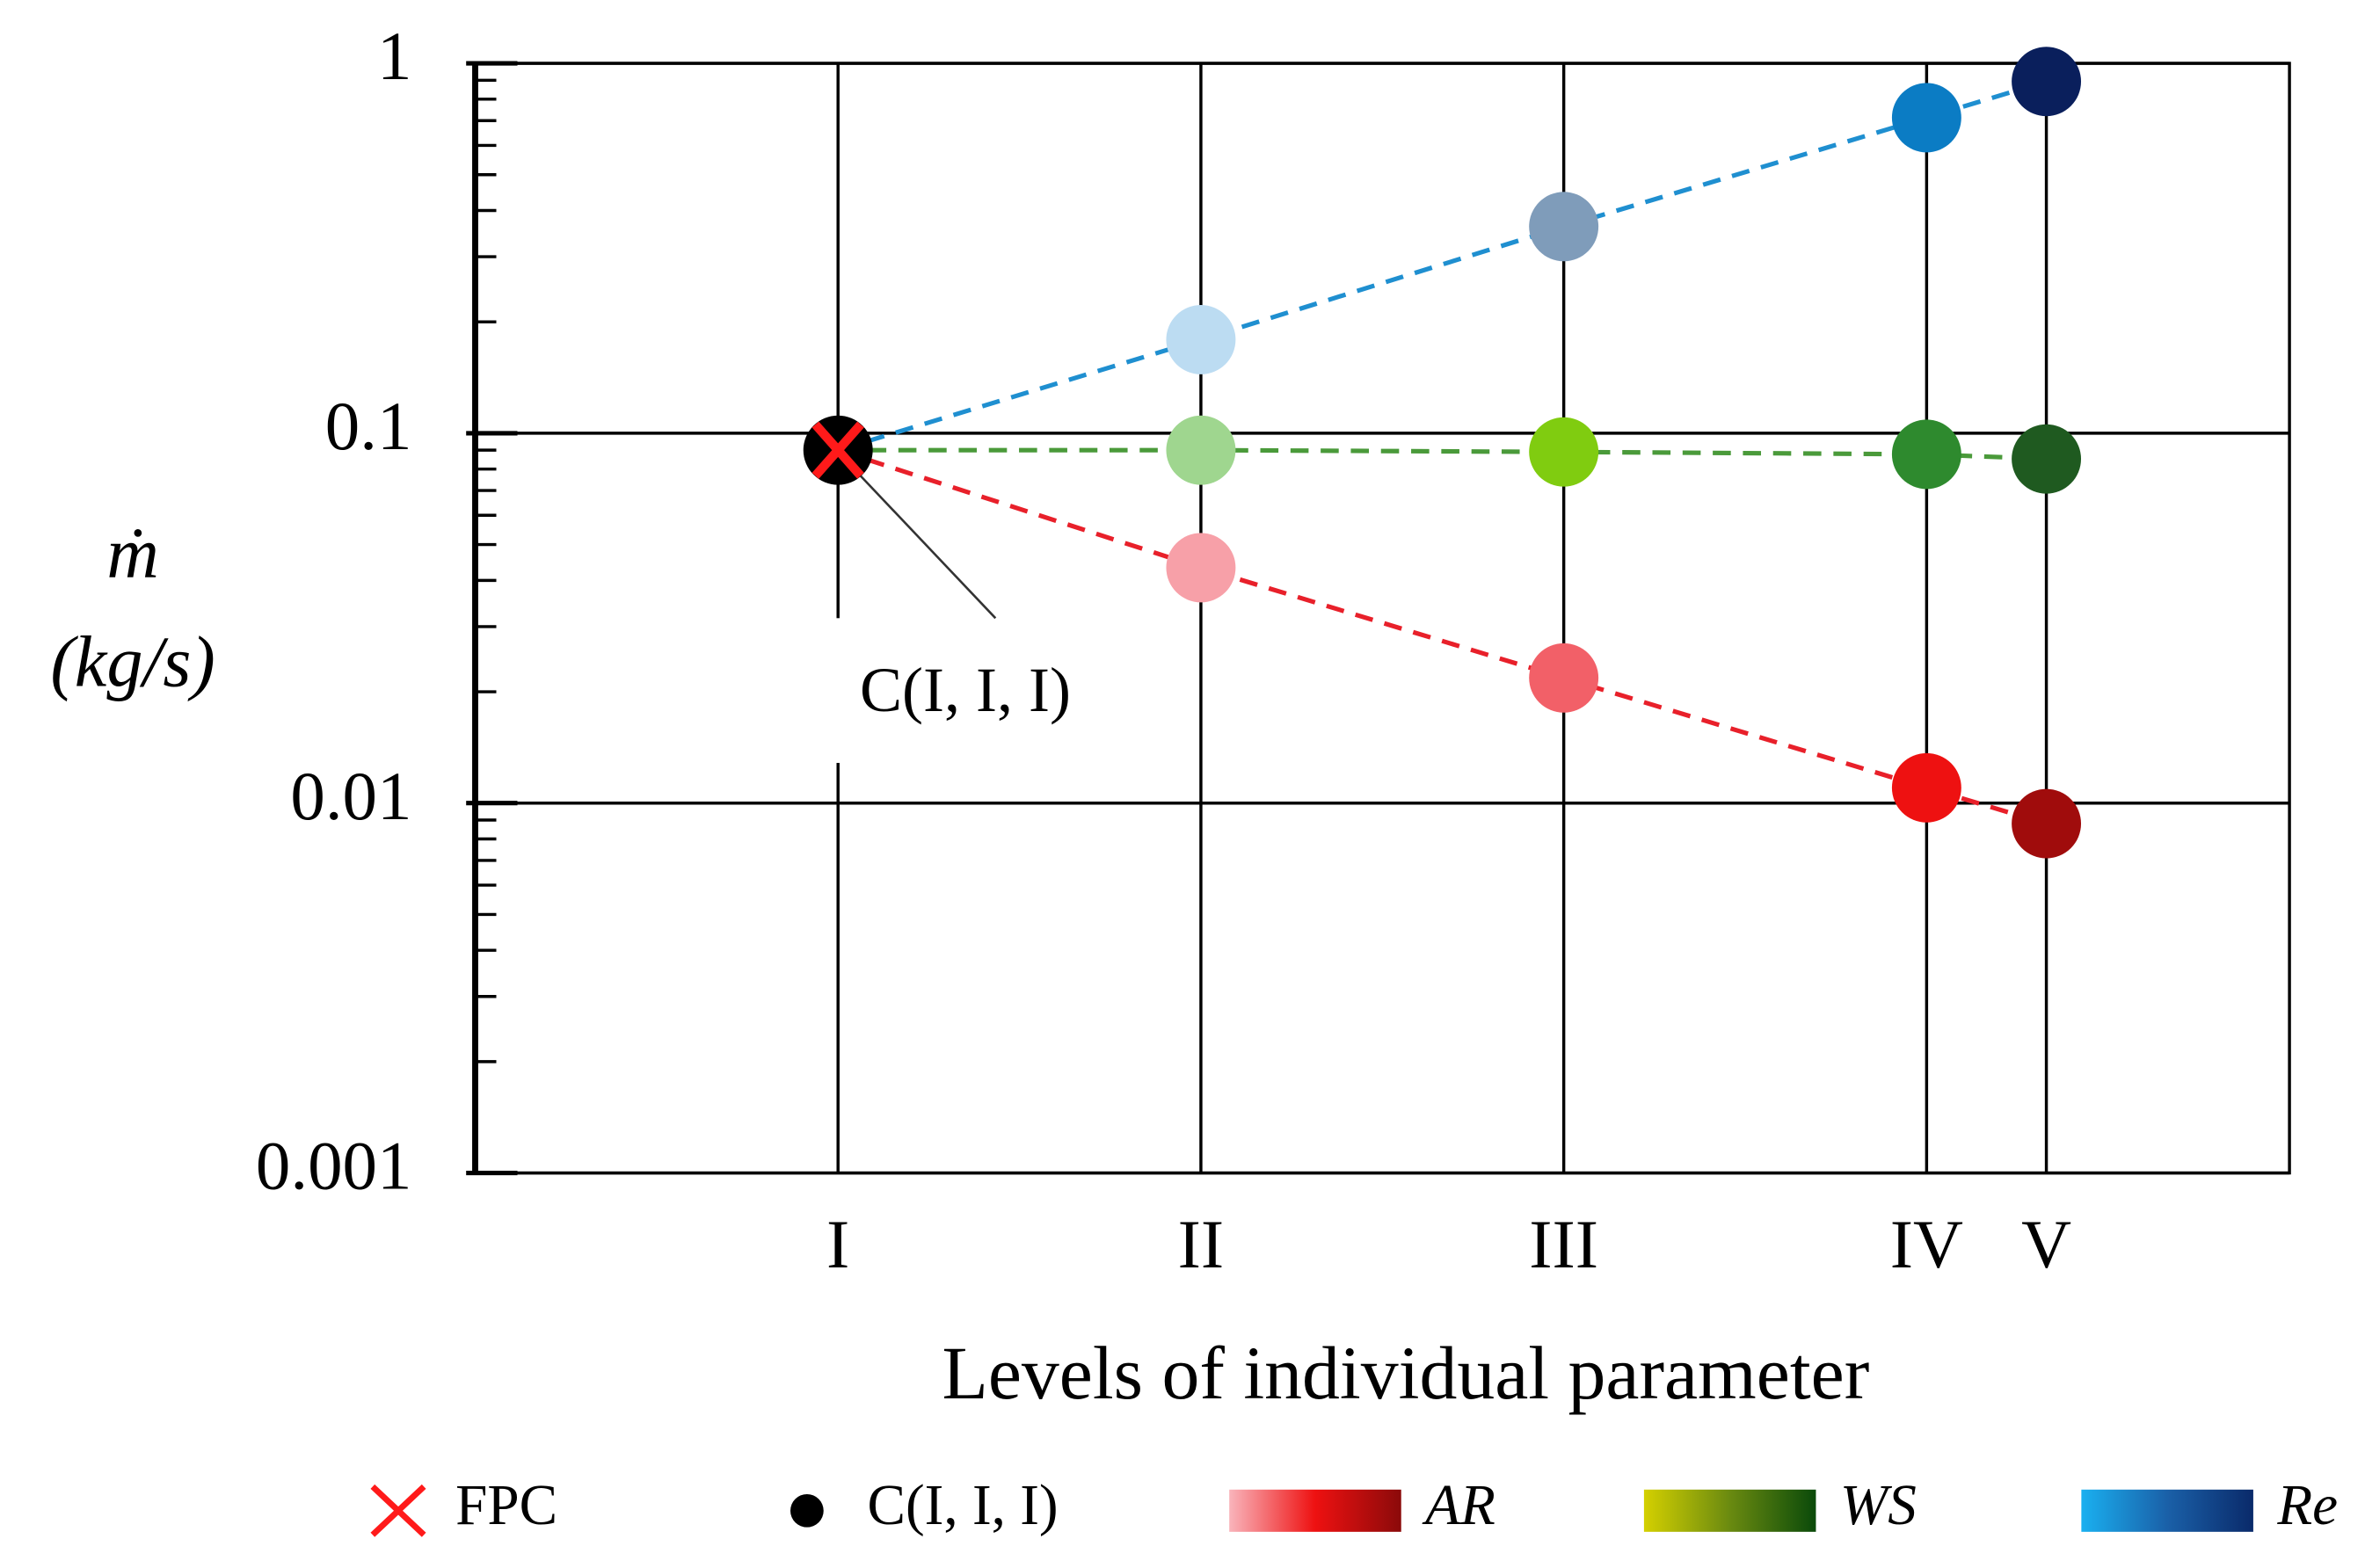 This screenshot has width=2365, height=1568. Describe the element at coordinates (965, 690) in the screenshot. I see `annotation: C(I, I, I)` at that location.